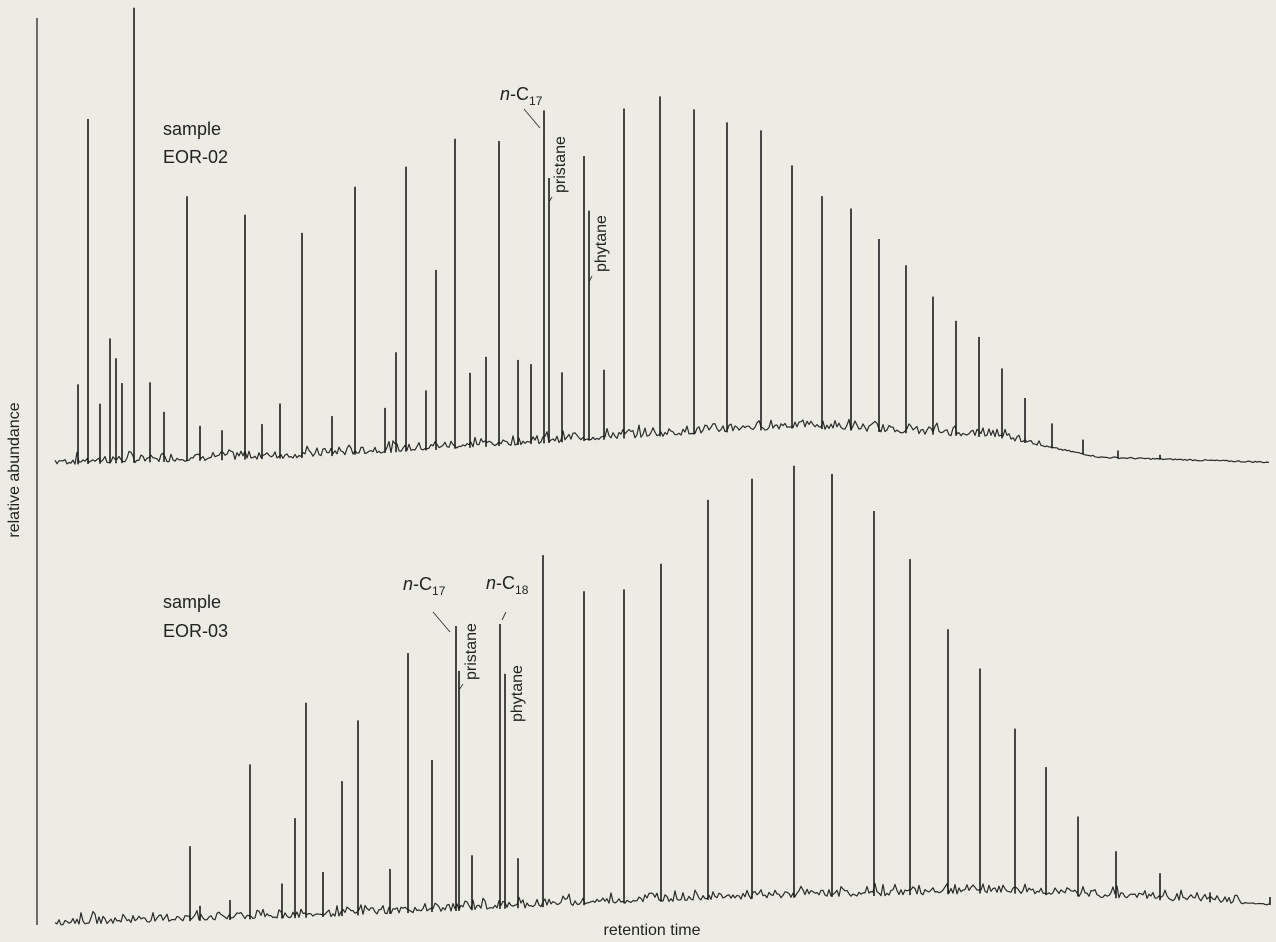 The width and height of the screenshot is (1276, 942). What do you see at coordinates (195, 157) in the screenshot?
I see `sample-label-line-2: EOR-02` at bounding box center [195, 157].